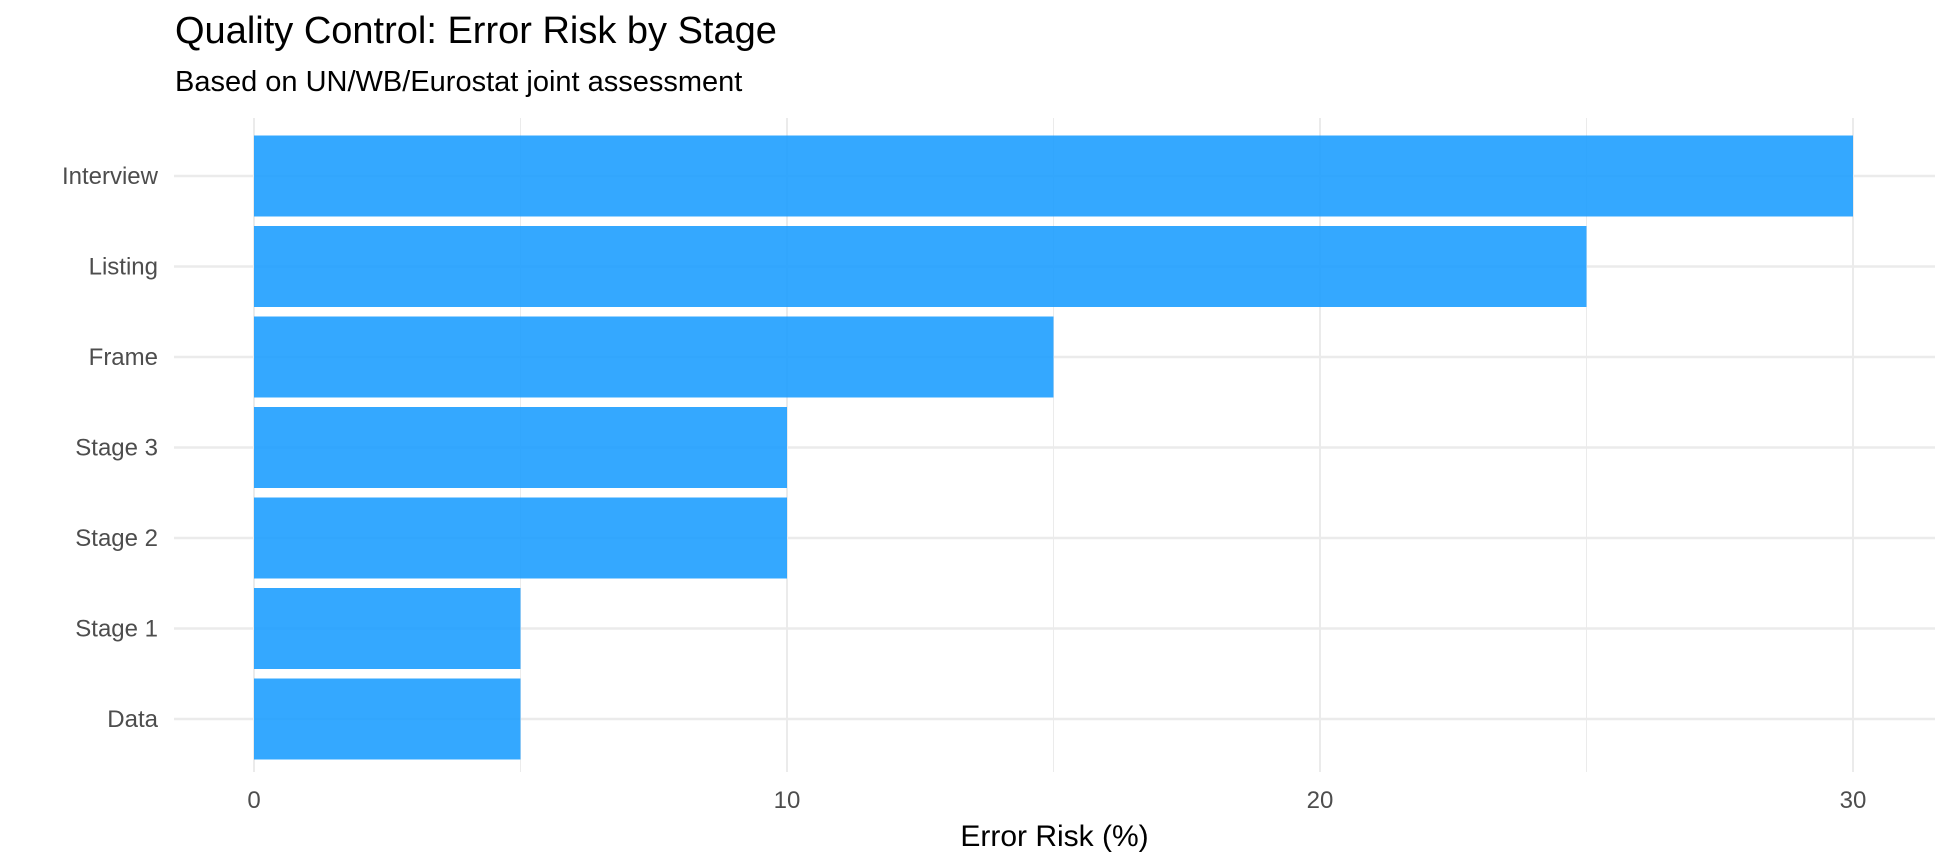 The height and width of the screenshot is (864, 1944). What do you see at coordinates (654, 357) in the screenshot?
I see `bar-frame` at bounding box center [654, 357].